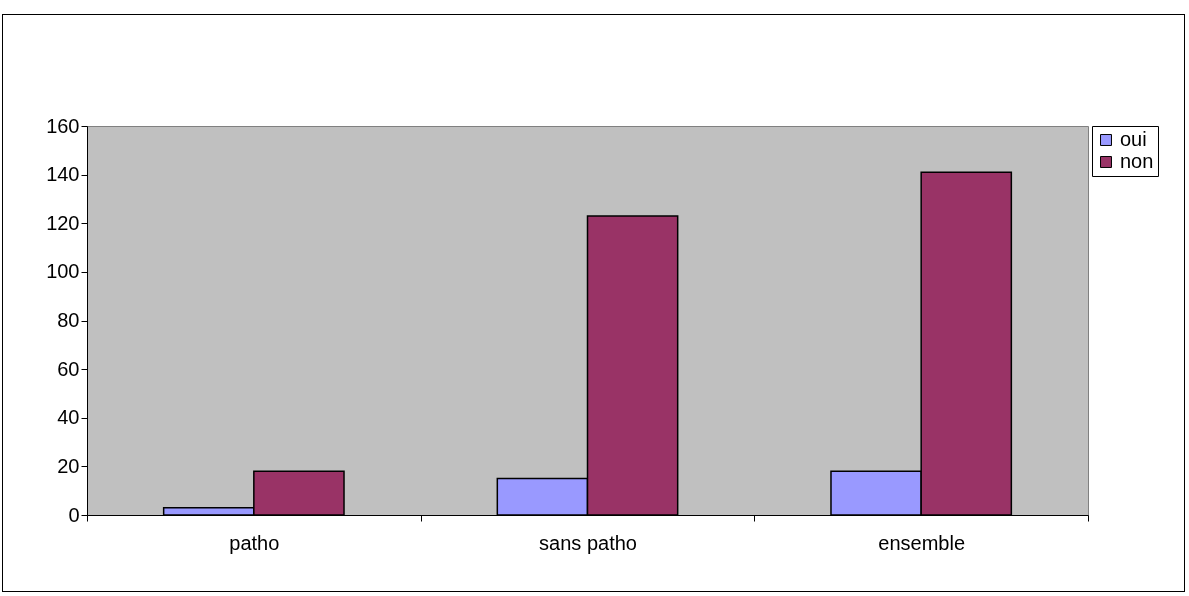  I want to click on y-tick-label: 40, so click(68, 417).